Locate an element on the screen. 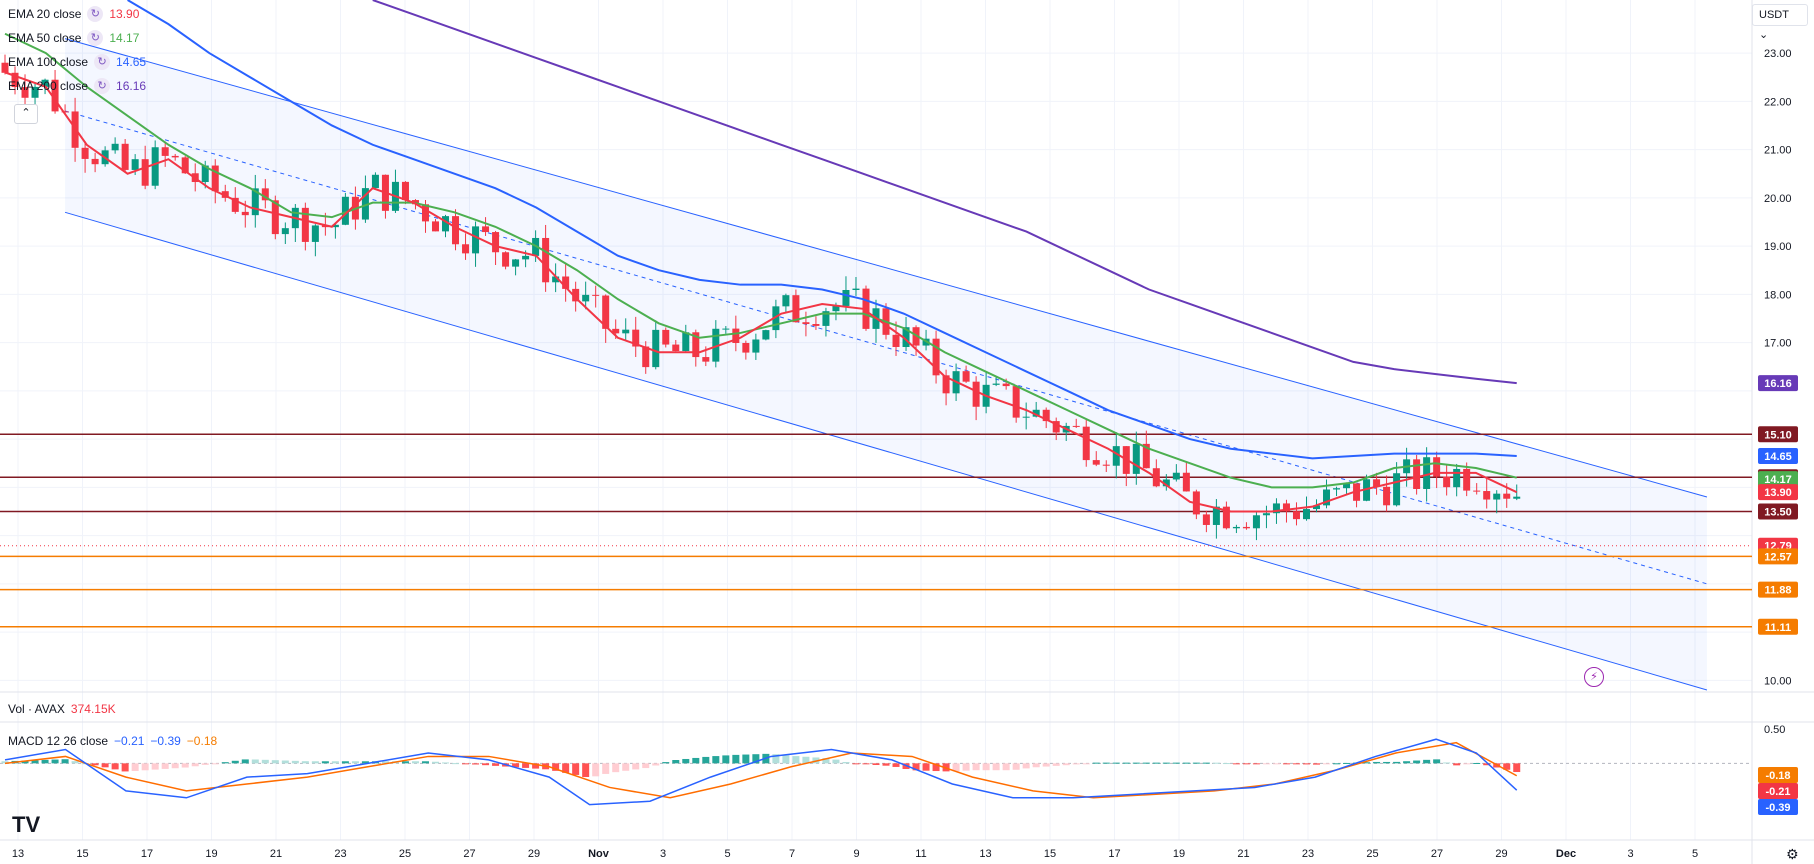 The height and width of the screenshot is (864, 1814). lightning-icon: ⚡ is located at coordinates (1594, 677).